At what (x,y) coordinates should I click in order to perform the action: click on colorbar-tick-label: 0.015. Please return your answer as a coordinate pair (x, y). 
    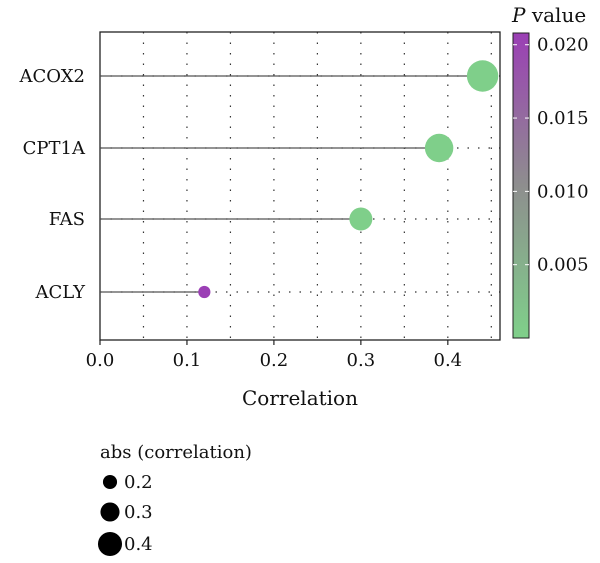
    Looking at the image, I should click on (563, 118).